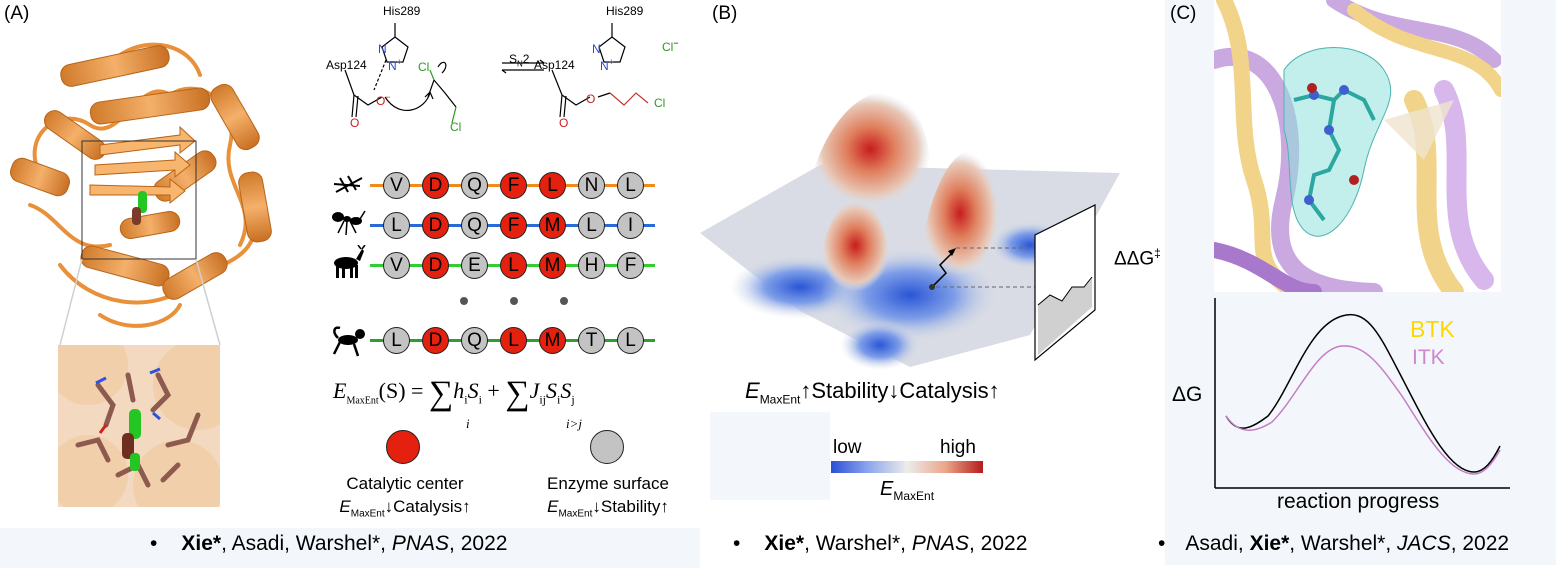 This screenshot has width=1556, height=584. I want to click on itk-curve, so click(1363, 410).